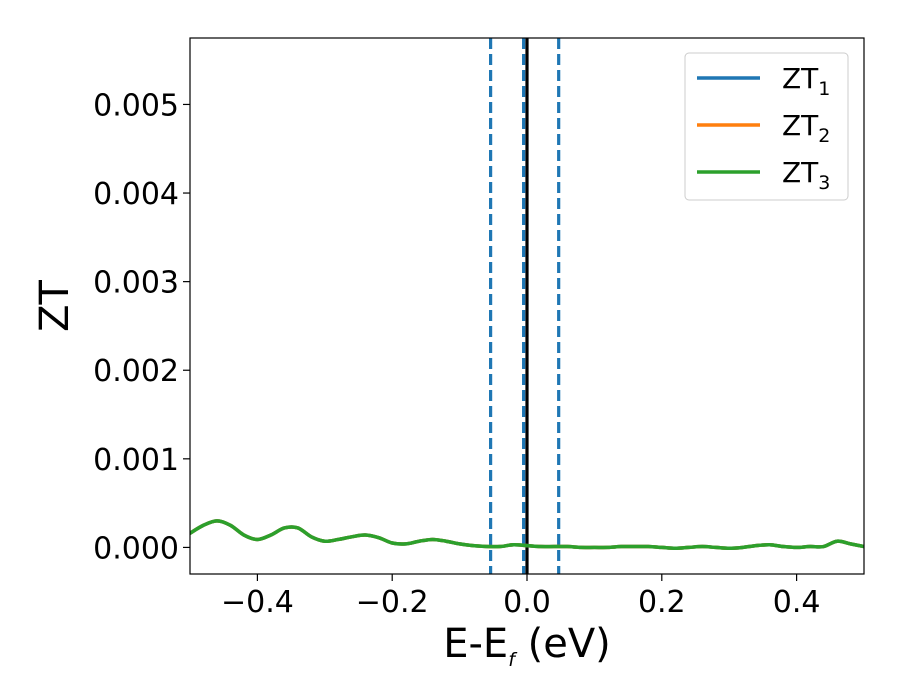 This screenshot has height=700, width=900. Describe the element at coordinates (141, 327) in the screenshot. I see `y-axis-ticks: 0.000 0.001 0.002 0.003 0.004 0.005` at that location.